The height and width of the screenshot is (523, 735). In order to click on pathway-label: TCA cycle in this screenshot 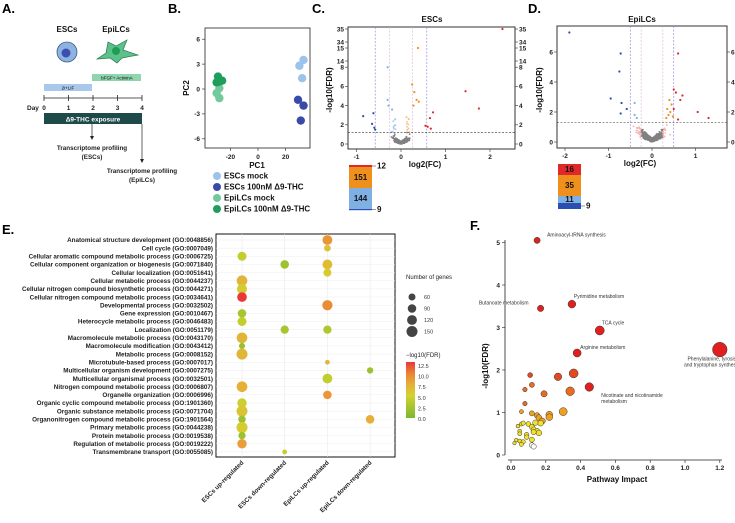, I will do `click(613, 323)`.